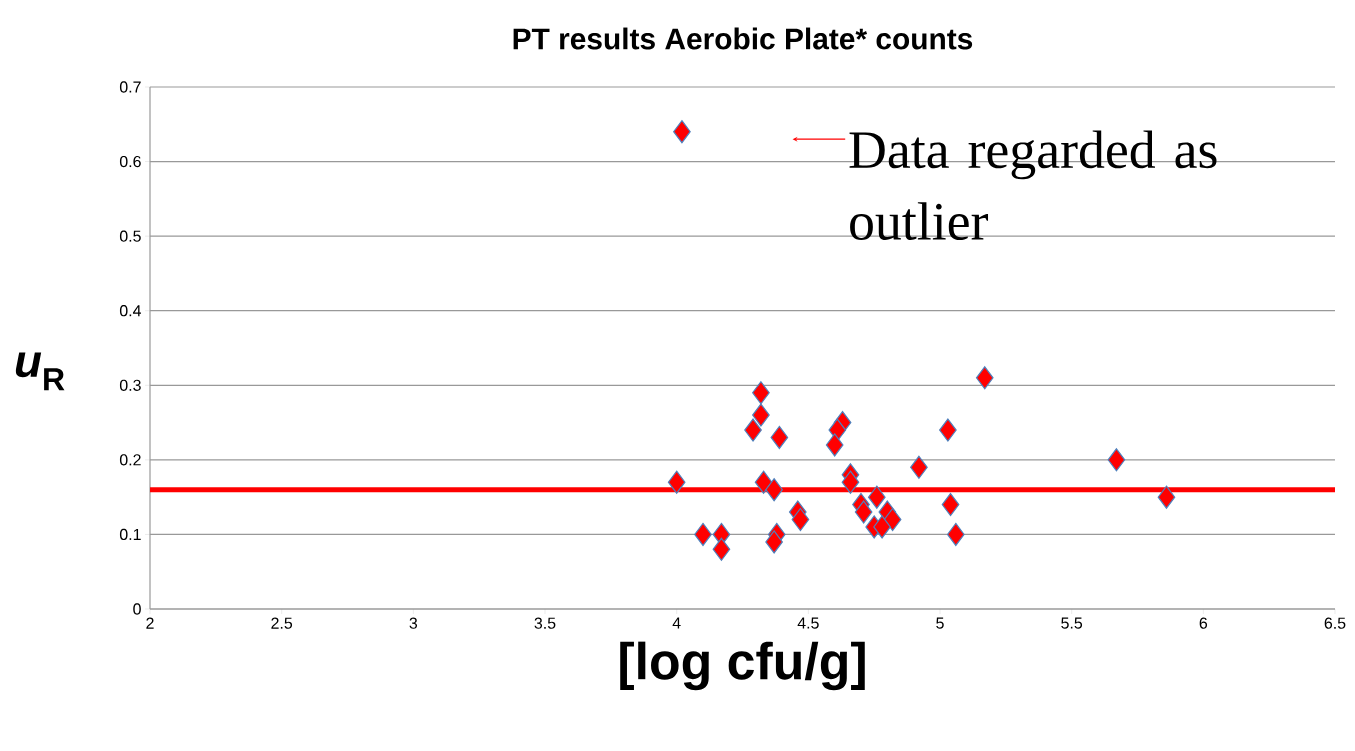 The height and width of the screenshot is (751, 1355). Describe the element at coordinates (130, 236) in the screenshot. I see `y-tick-label: 0.5` at that location.